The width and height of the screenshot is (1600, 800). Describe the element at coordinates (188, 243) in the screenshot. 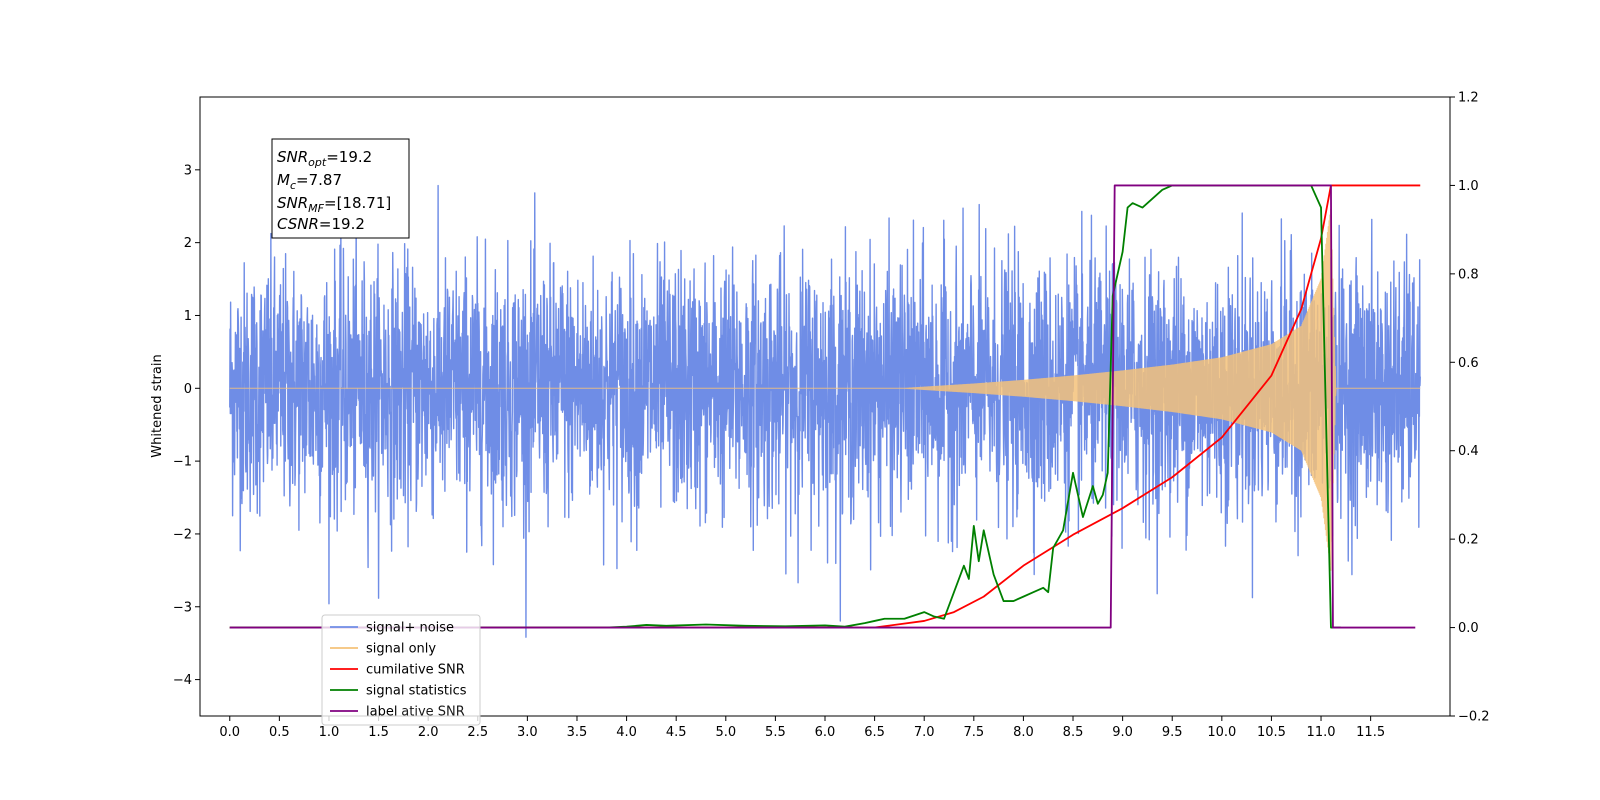

I see `y-left-tick-label: 2` at that location.